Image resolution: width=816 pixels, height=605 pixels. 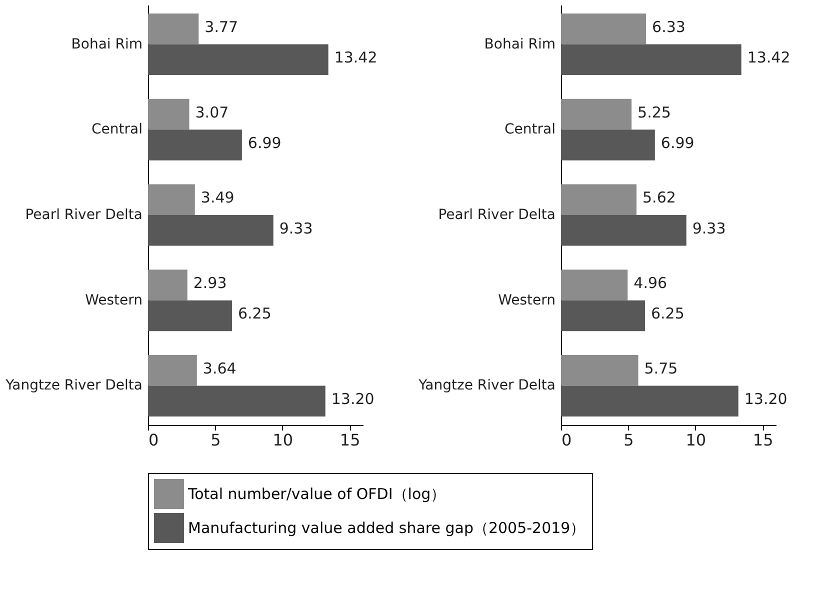 What do you see at coordinates (654, 112) in the screenshot?
I see `data-label: 5.25` at bounding box center [654, 112].